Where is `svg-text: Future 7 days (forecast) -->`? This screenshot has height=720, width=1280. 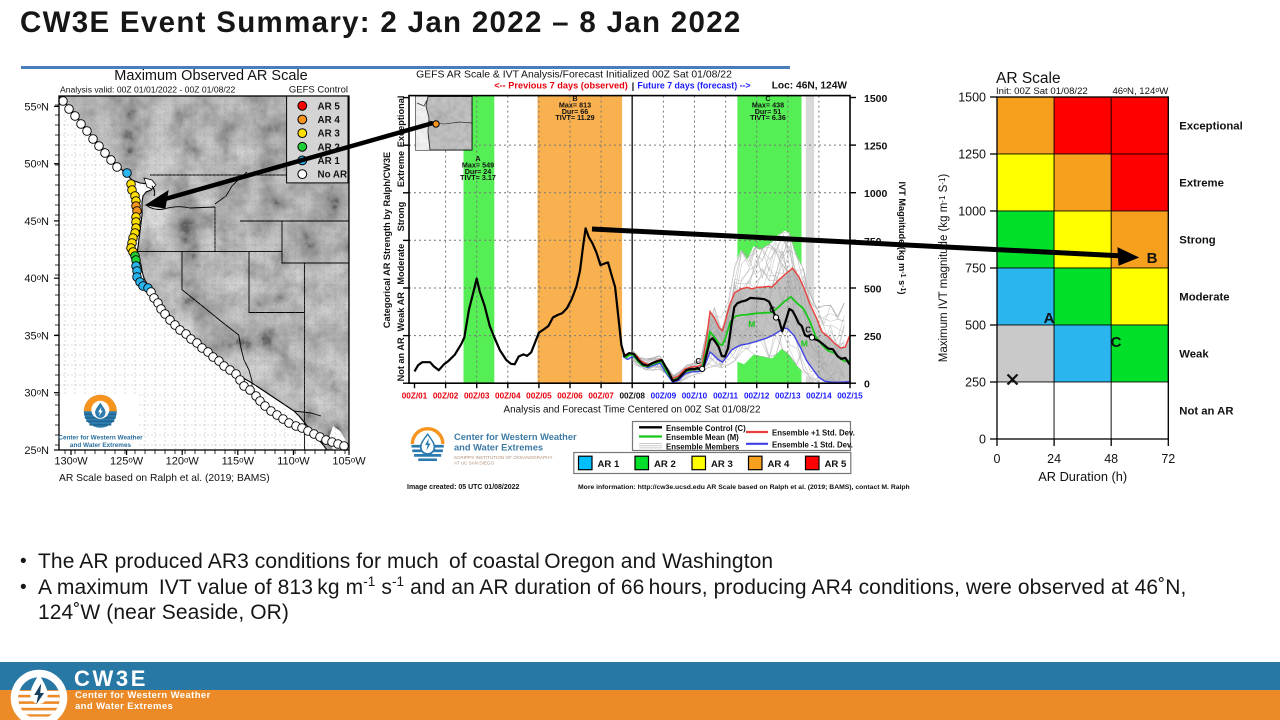
svg-text: Future 7 days (forecast) --> is located at coordinates (693, 86).